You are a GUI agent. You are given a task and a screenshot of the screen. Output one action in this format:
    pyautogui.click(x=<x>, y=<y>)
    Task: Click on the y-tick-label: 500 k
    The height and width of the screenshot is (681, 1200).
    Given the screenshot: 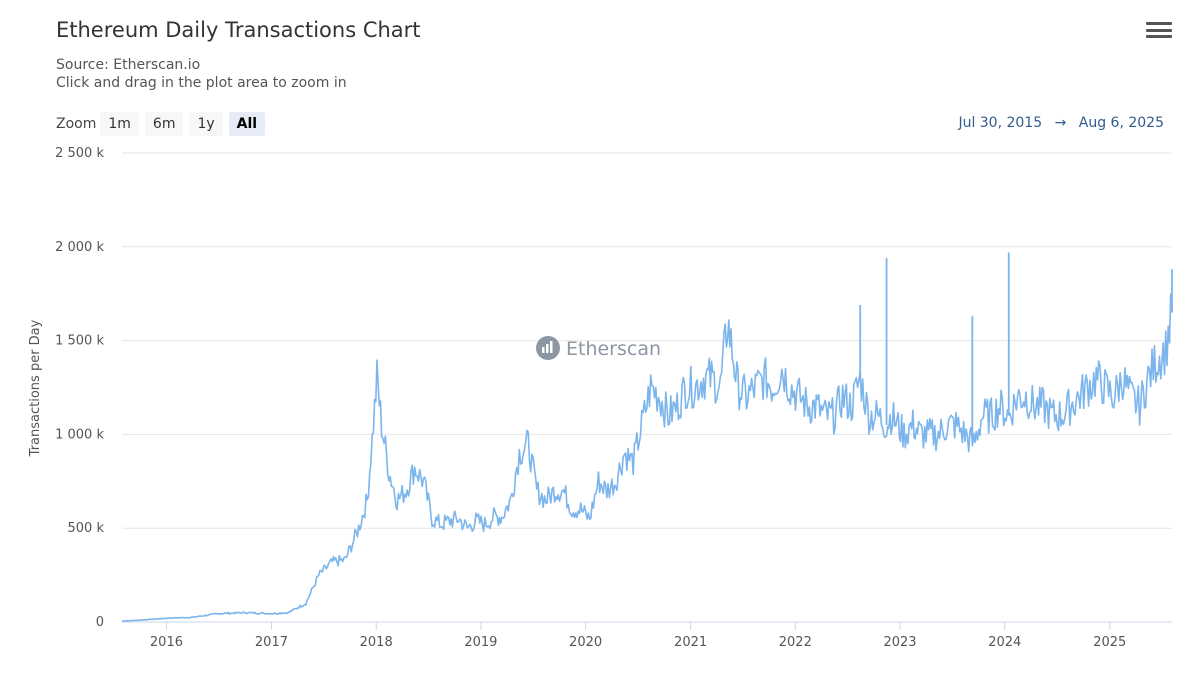 What is the action you would take?
    pyautogui.click(x=86, y=528)
    